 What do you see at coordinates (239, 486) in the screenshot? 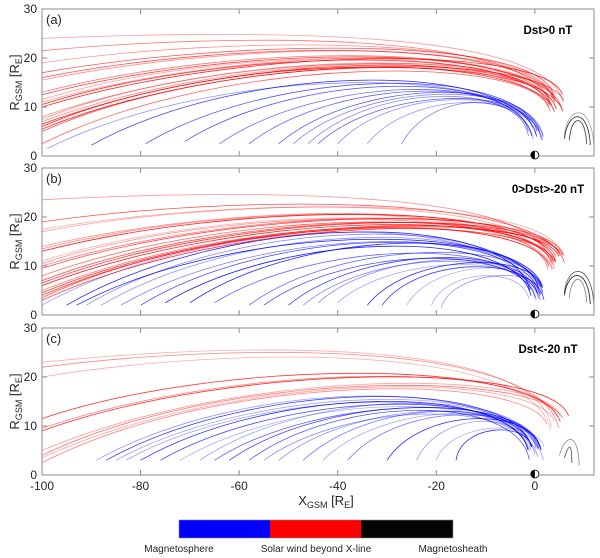
I see `x-tick-label: -60` at bounding box center [239, 486].